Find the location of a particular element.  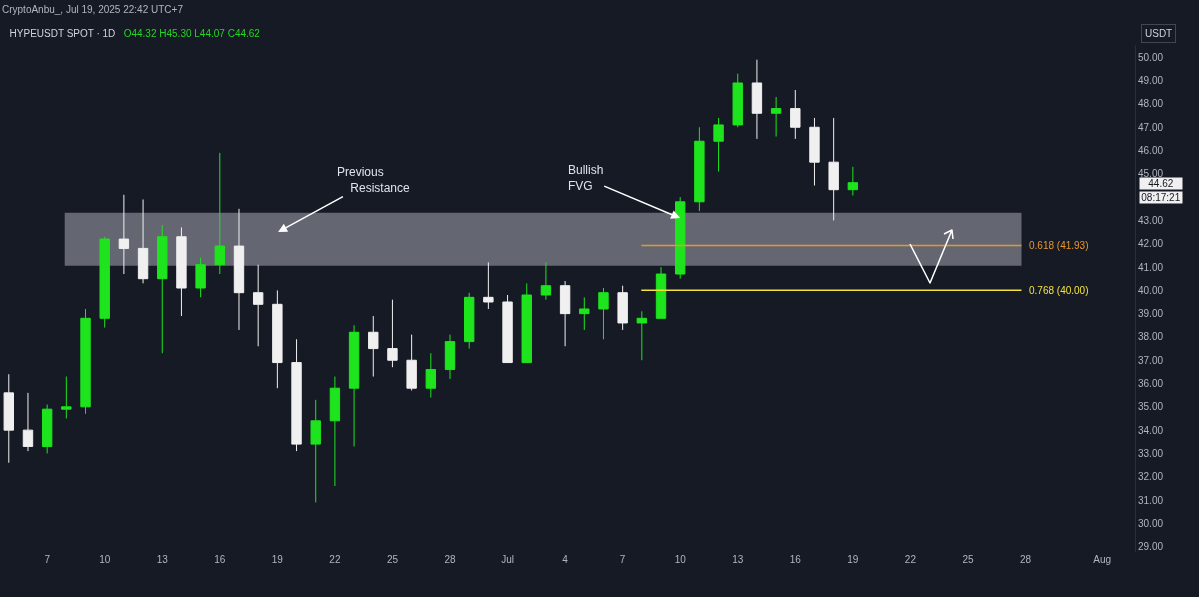

y-tick-label: 48.00 is located at coordinates (1151, 104).